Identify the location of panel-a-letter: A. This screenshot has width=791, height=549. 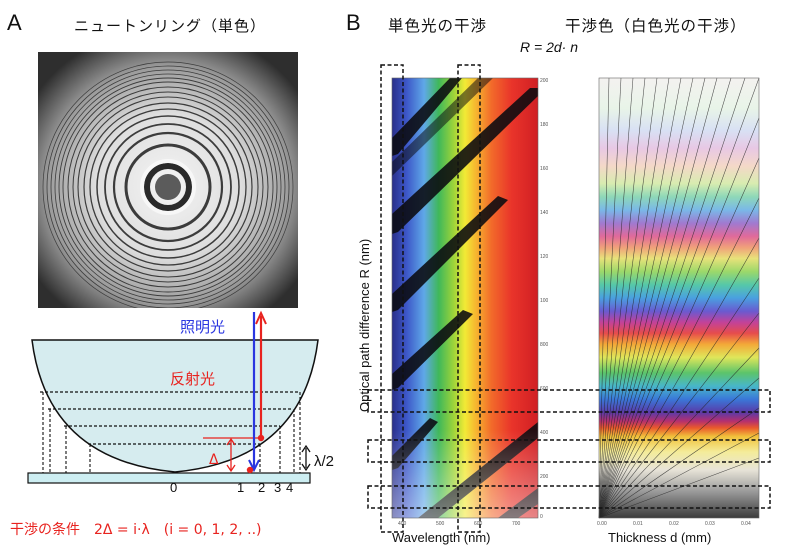
(14, 22).